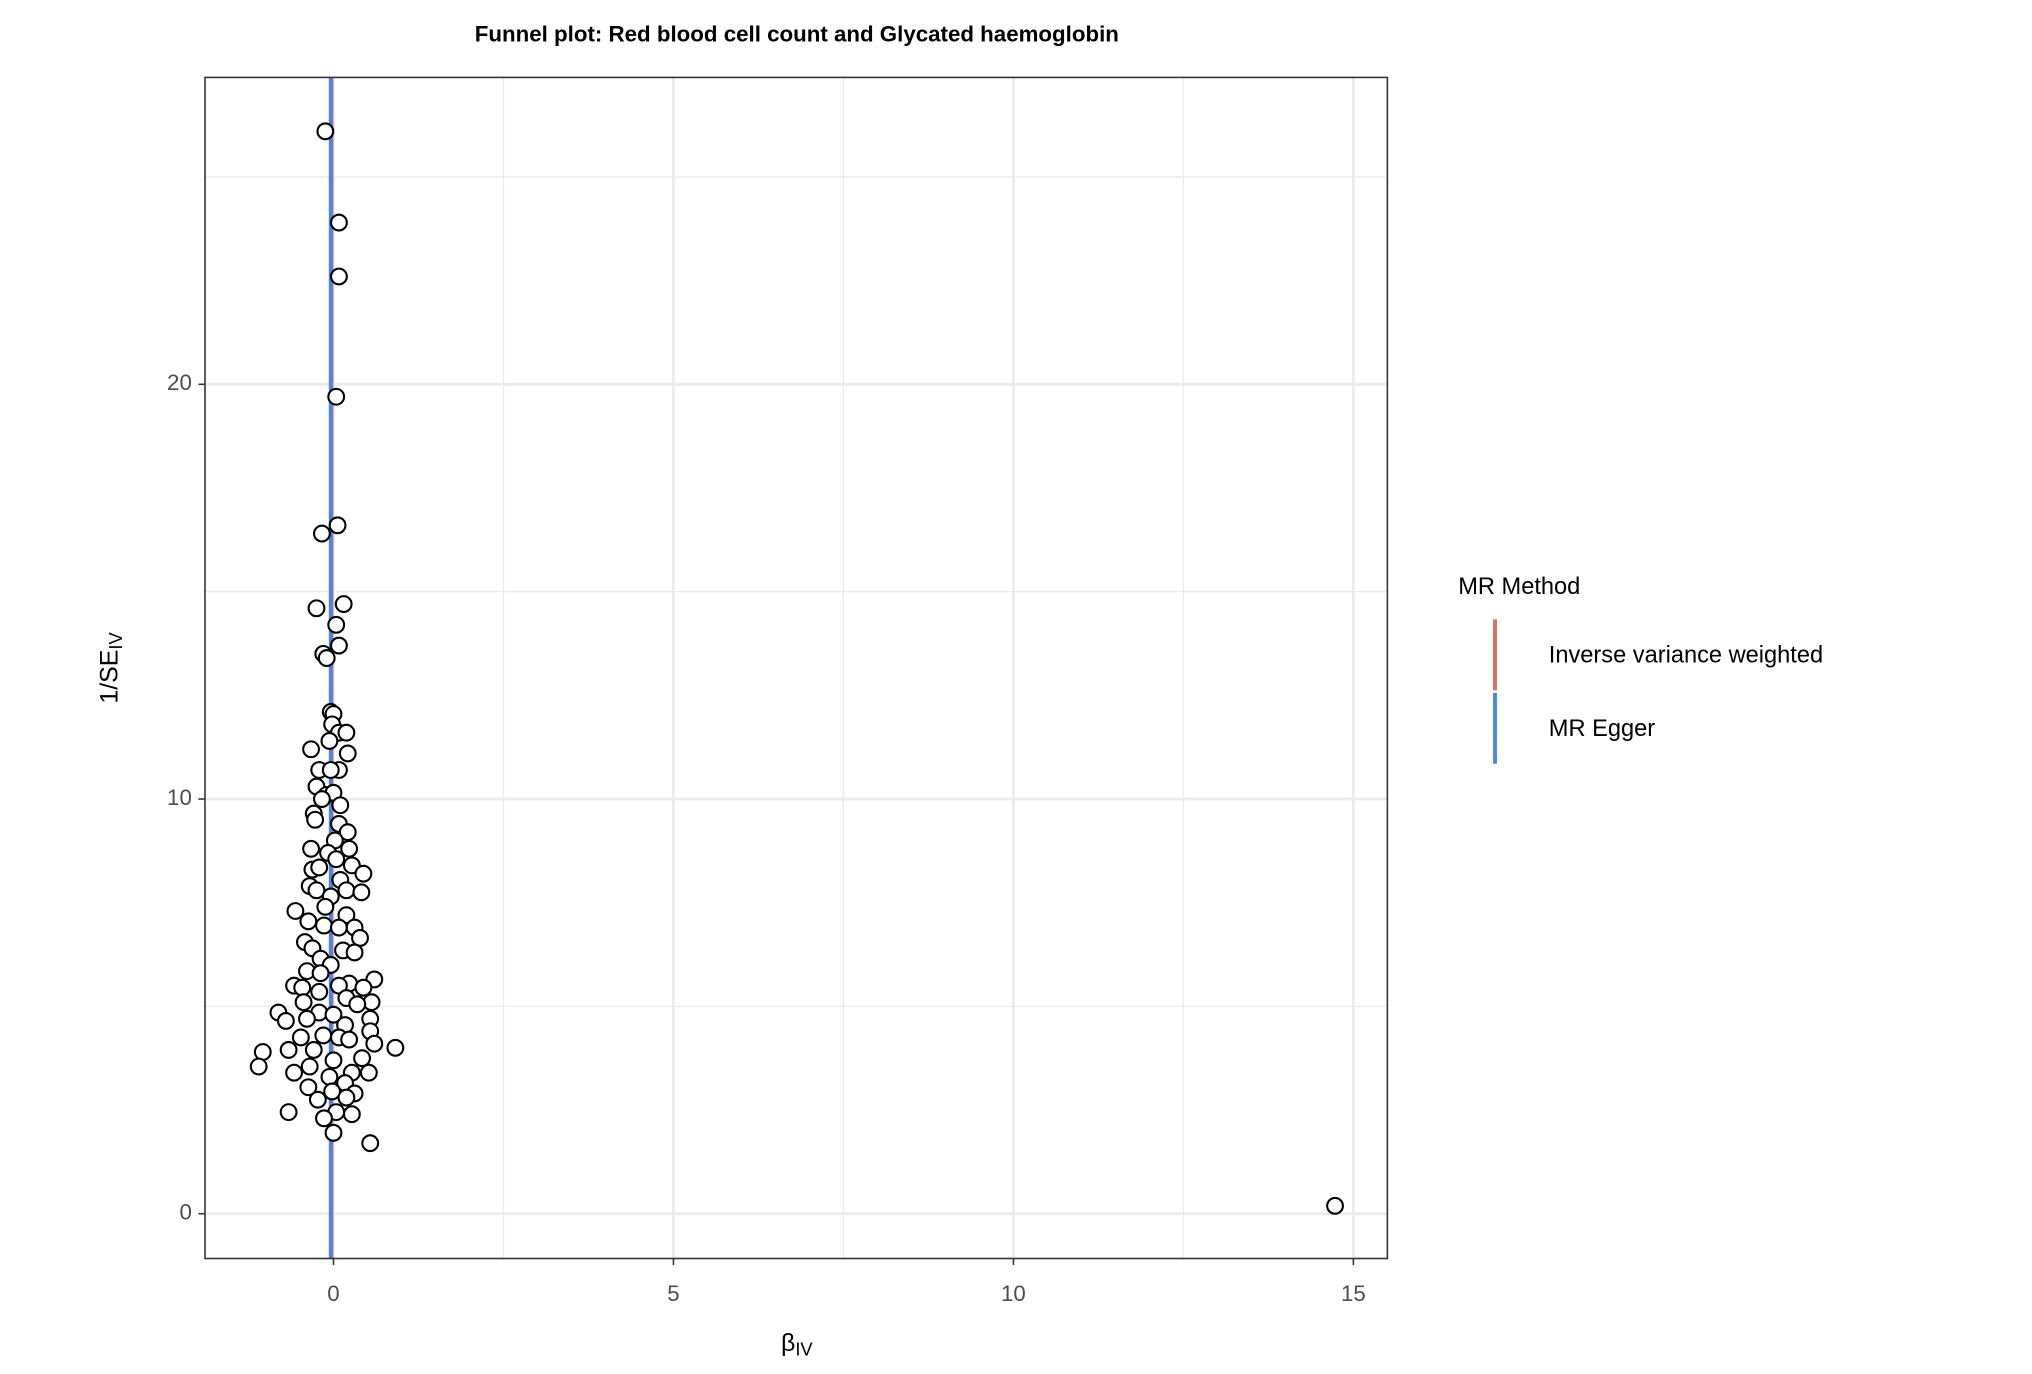 The width and height of the screenshot is (2032, 1374). I want to click on y-axis-label-sub: IV, so click(115, 641).